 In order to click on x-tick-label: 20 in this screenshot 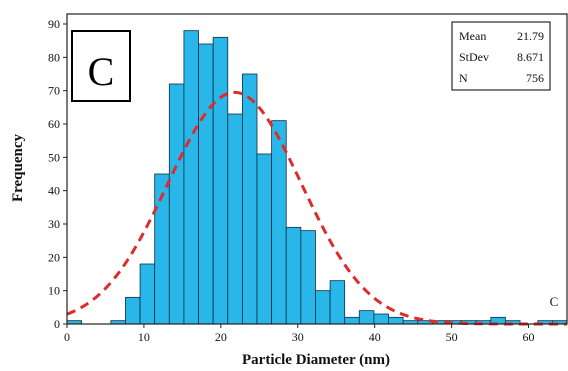, I will do `click(221, 337)`.